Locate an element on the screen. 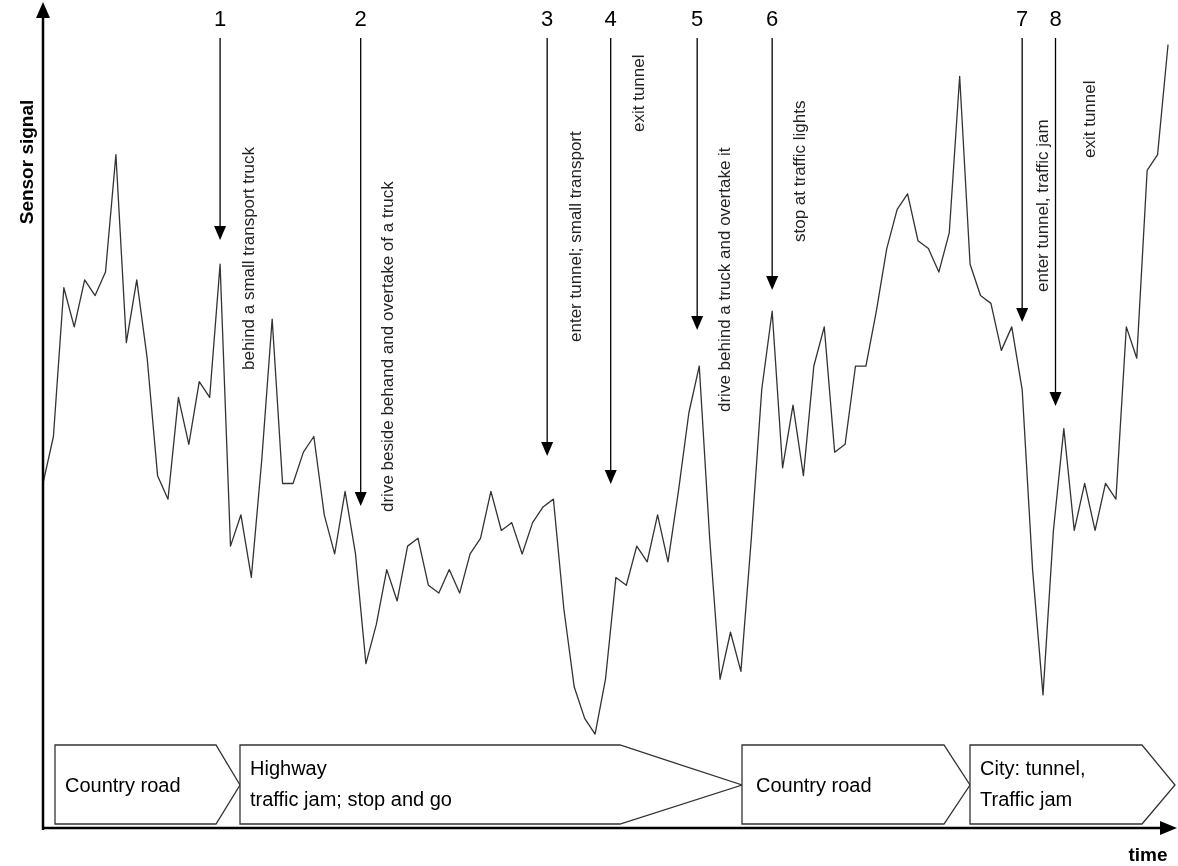 Image resolution: width=1178 pixels, height=866 pixels. annotation: City: tunnel, Traffic jam is located at coordinates (1033, 783).